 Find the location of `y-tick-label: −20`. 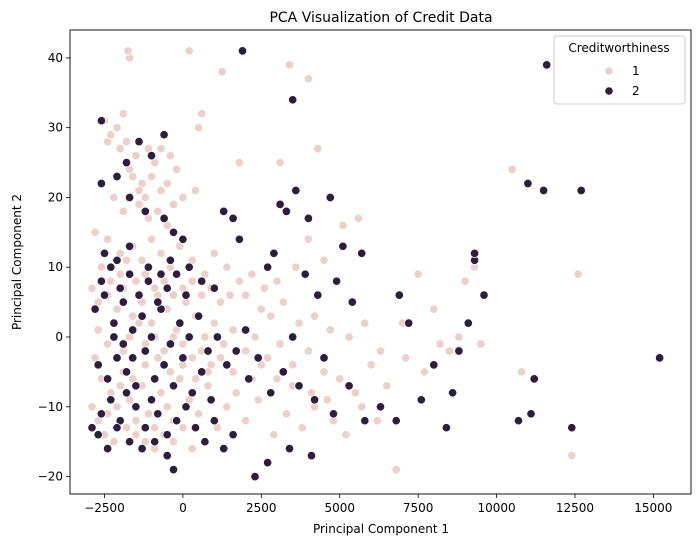

y-tick-label: −20 is located at coordinates (50, 477).